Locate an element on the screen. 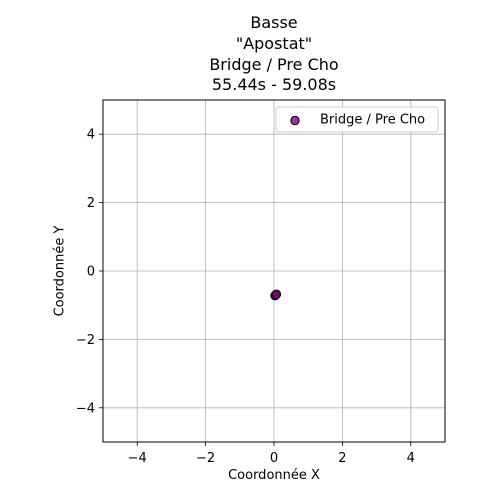  title-line-instrument: Basse is located at coordinates (274, 22).